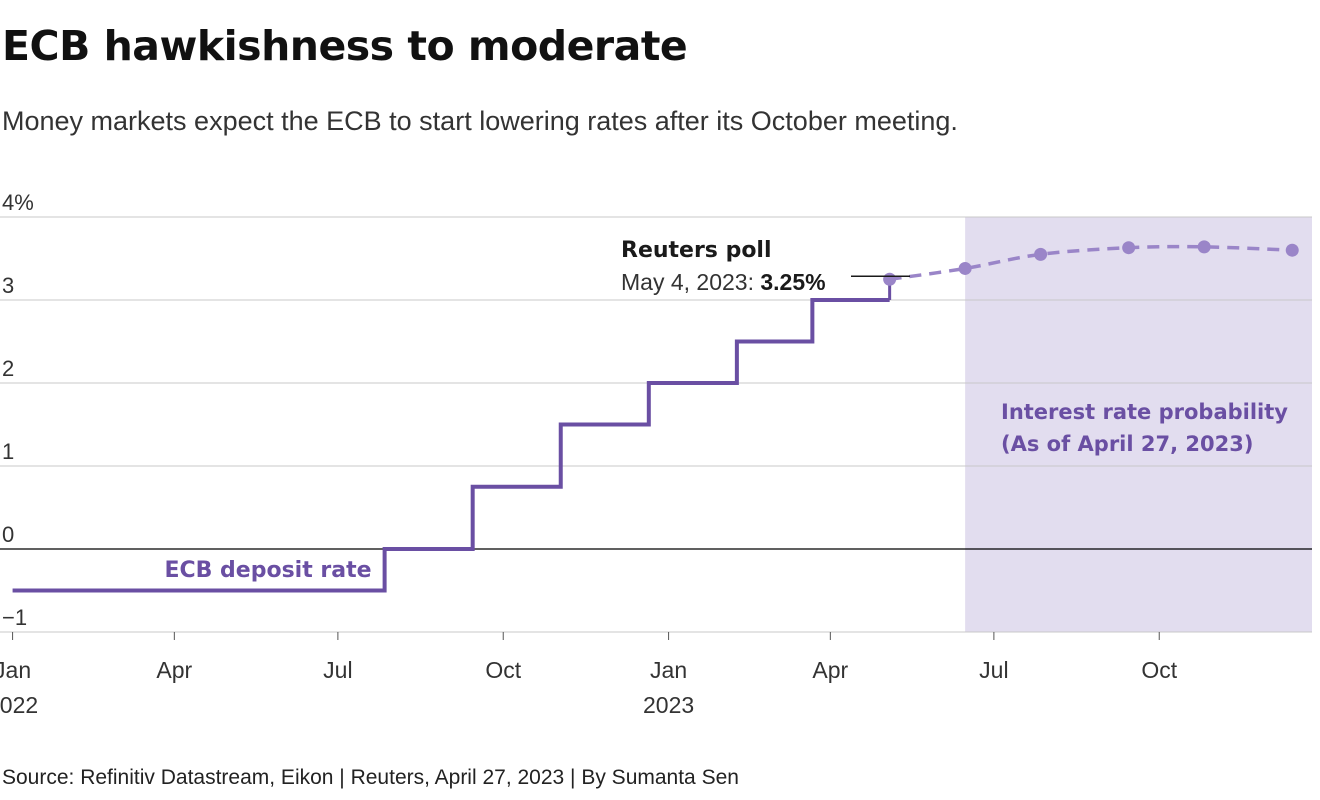 This screenshot has width=1320, height=800. Describe the element at coordinates (267, 570) in the screenshot. I see `series-label-ecb-deposit-rate: ECB deposit rate` at that location.